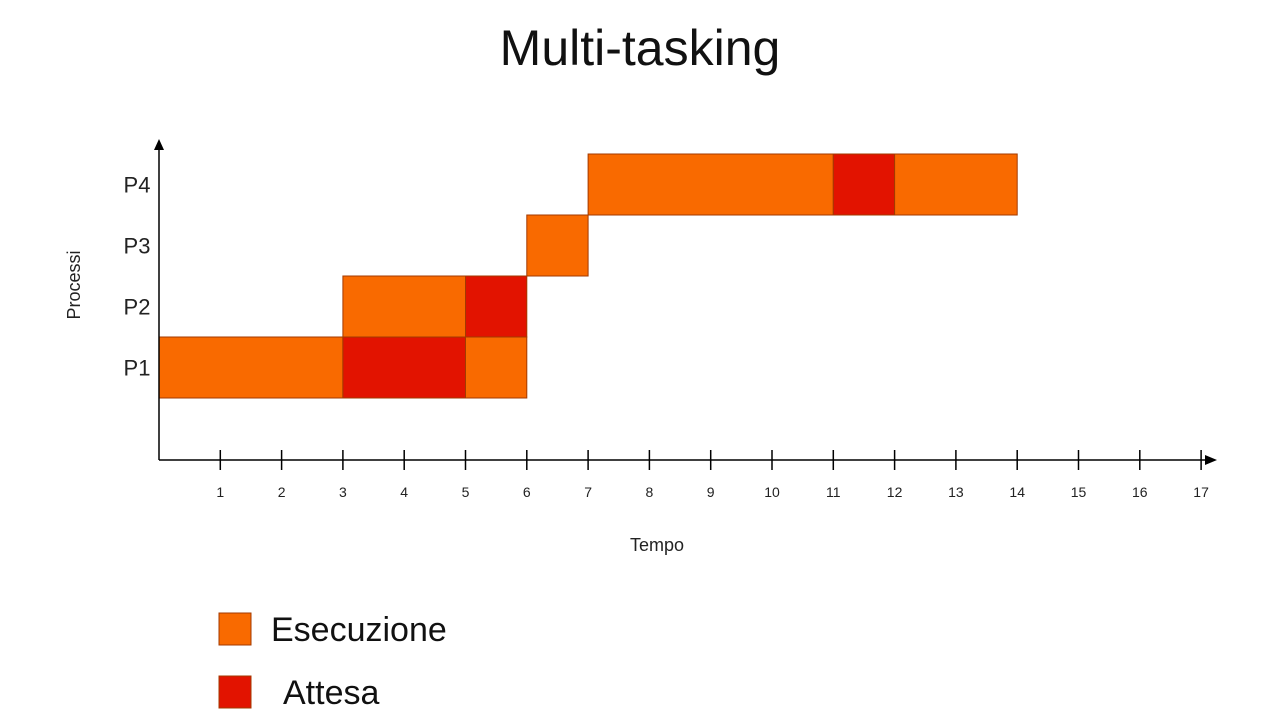 The width and height of the screenshot is (1280, 720). What do you see at coordinates (137, 277) in the screenshot?
I see `category-labels-group: P1 P2 P3 P4` at bounding box center [137, 277].